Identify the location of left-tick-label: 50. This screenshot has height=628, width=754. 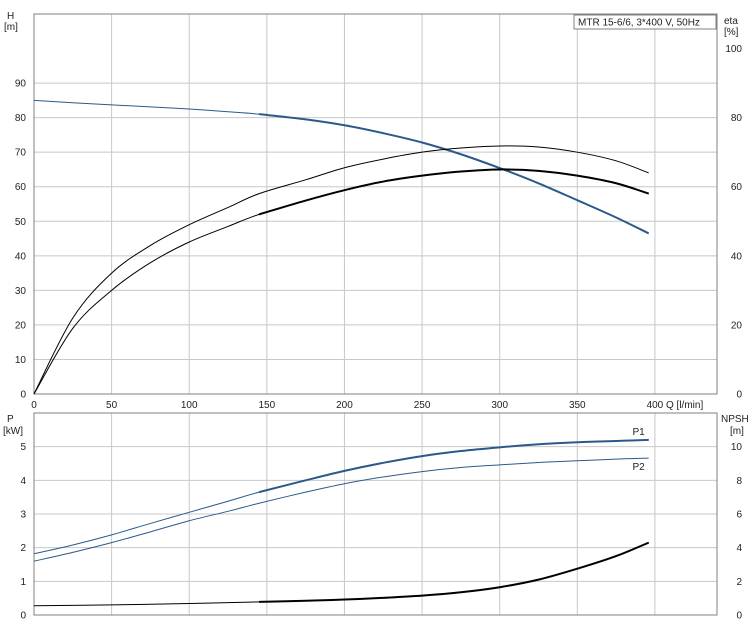
(21, 222).